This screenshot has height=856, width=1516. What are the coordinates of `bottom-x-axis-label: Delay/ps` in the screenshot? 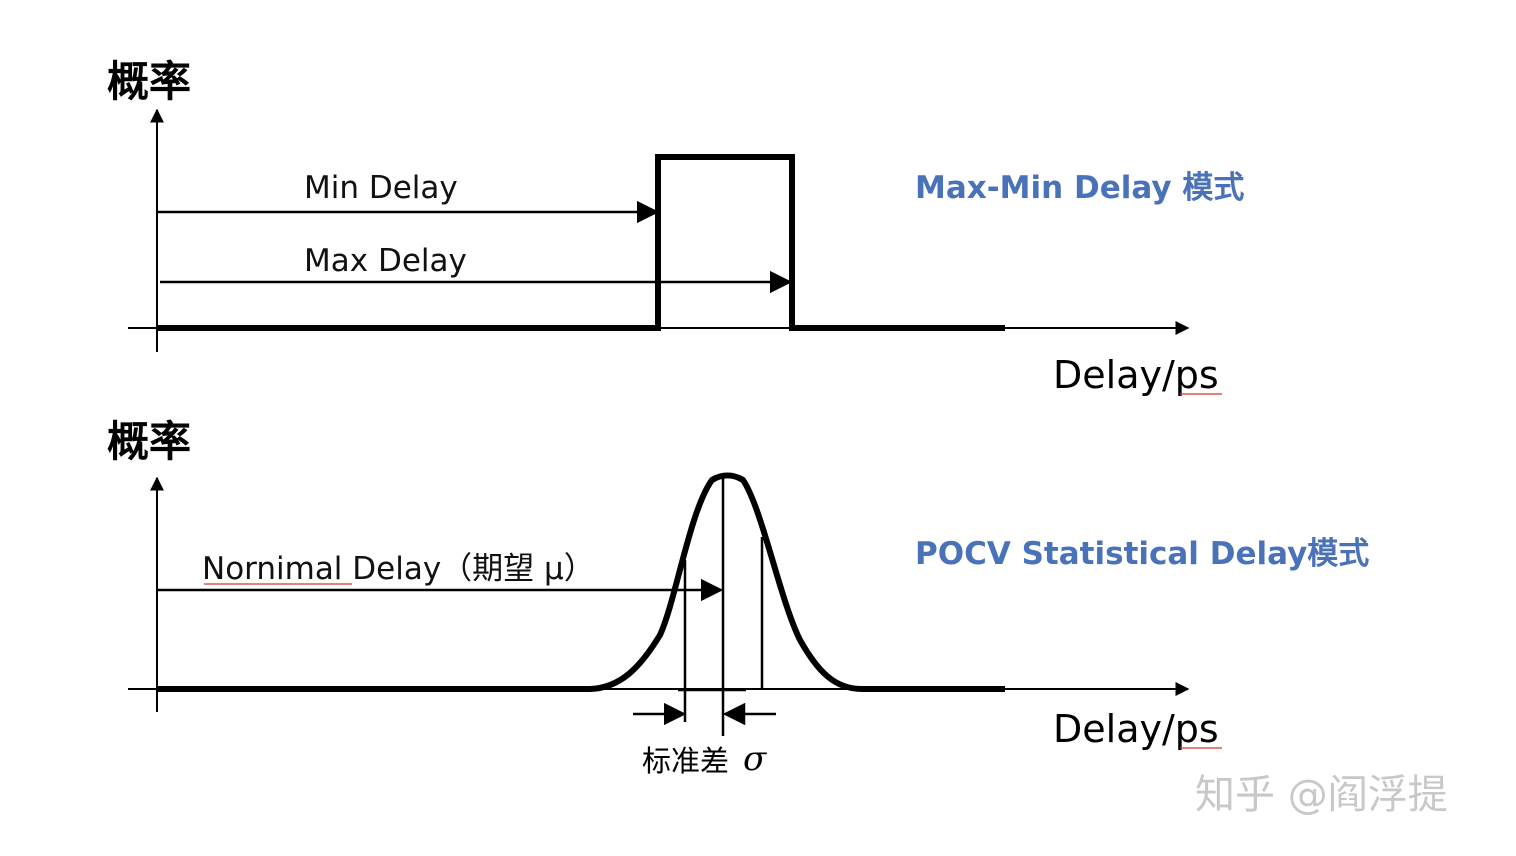 It's located at (1136, 729).